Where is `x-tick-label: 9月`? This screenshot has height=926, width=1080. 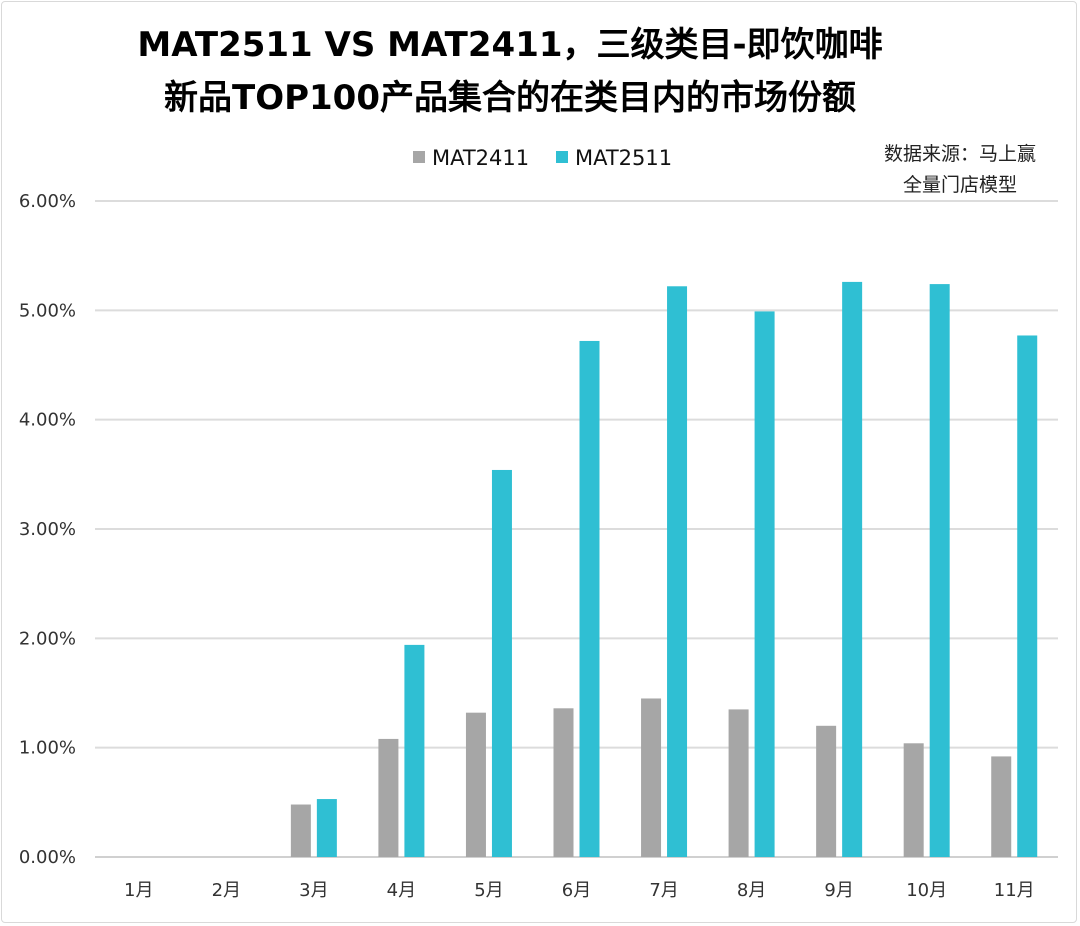 x-tick-label: 9月 is located at coordinates (838, 890).